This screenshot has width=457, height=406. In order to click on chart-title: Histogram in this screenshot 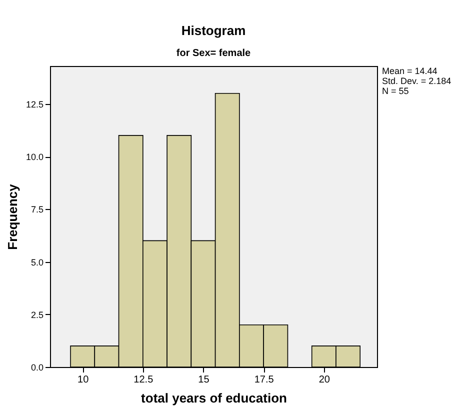, I will do `click(213, 30)`.